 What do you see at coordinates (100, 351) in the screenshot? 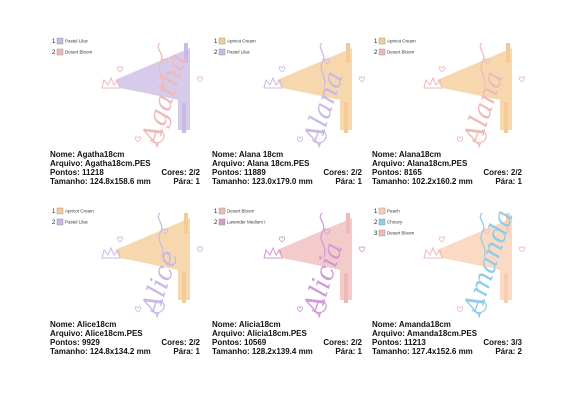
I see `design-size: Tamanho: 124.8x134.2 mm` at bounding box center [100, 351].